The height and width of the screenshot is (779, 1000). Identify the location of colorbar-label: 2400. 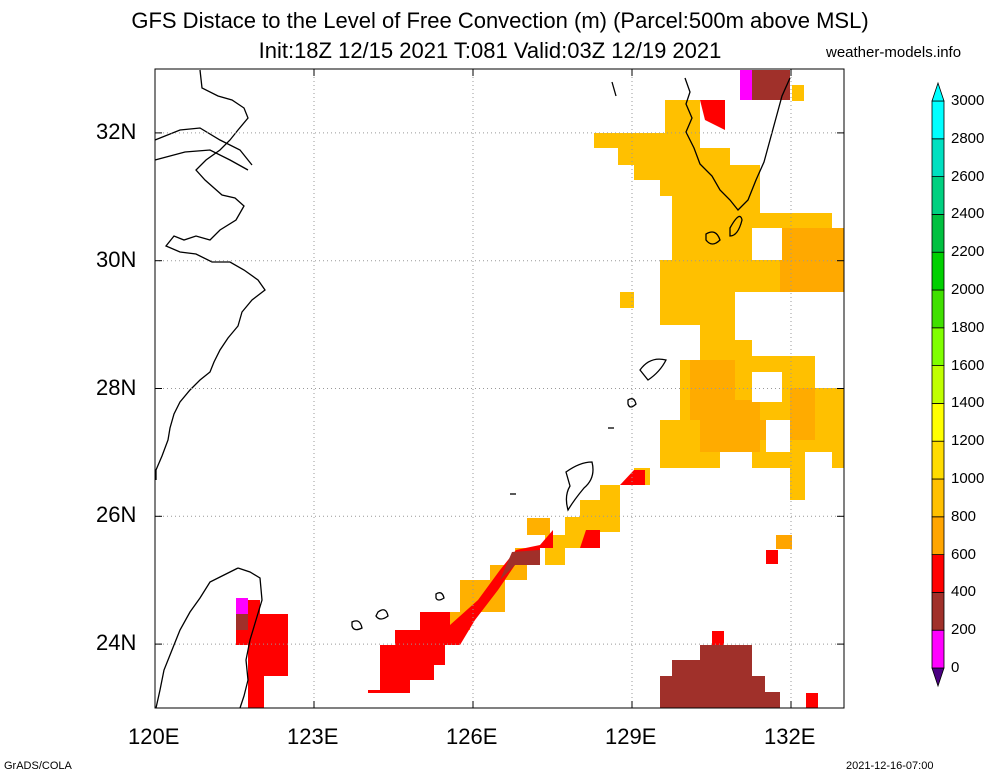
(968, 214).